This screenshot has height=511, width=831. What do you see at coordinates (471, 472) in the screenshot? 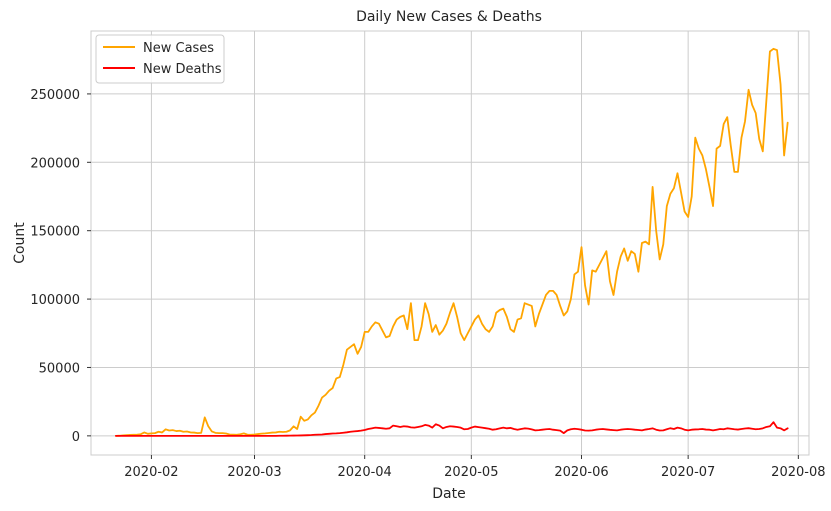
I see `x-tick-label: 2020-05` at bounding box center [471, 472].